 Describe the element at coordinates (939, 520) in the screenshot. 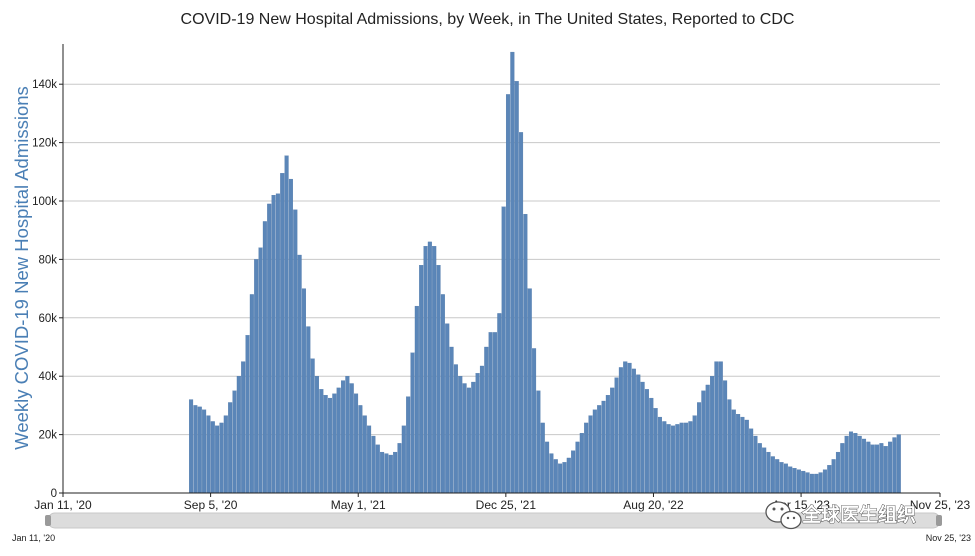

I see `range-handle-right` at that location.